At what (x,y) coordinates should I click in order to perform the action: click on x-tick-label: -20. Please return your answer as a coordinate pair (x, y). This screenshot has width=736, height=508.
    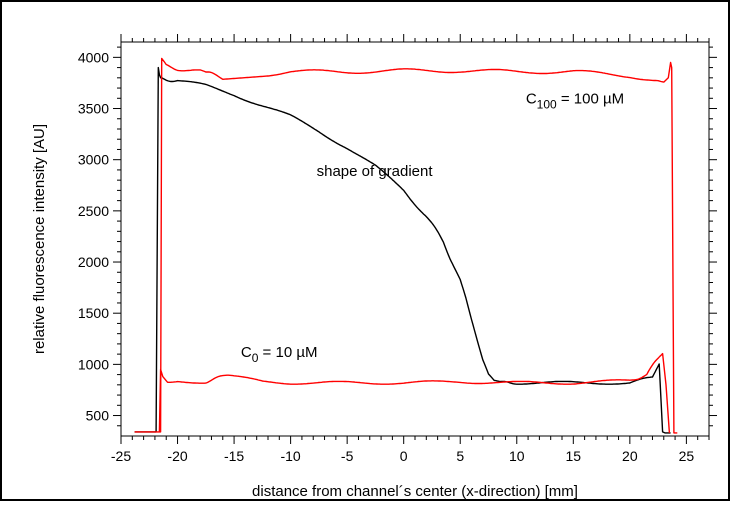
    Looking at the image, I should click on (177, 456).